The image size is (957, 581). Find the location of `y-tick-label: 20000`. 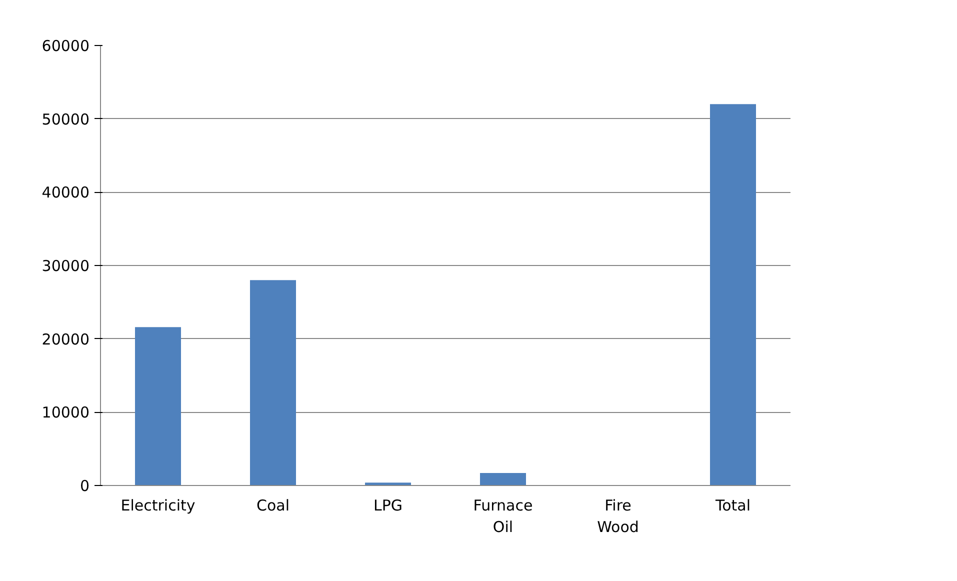

y-tick-label: 20000 is located at coordinates (66, 339).